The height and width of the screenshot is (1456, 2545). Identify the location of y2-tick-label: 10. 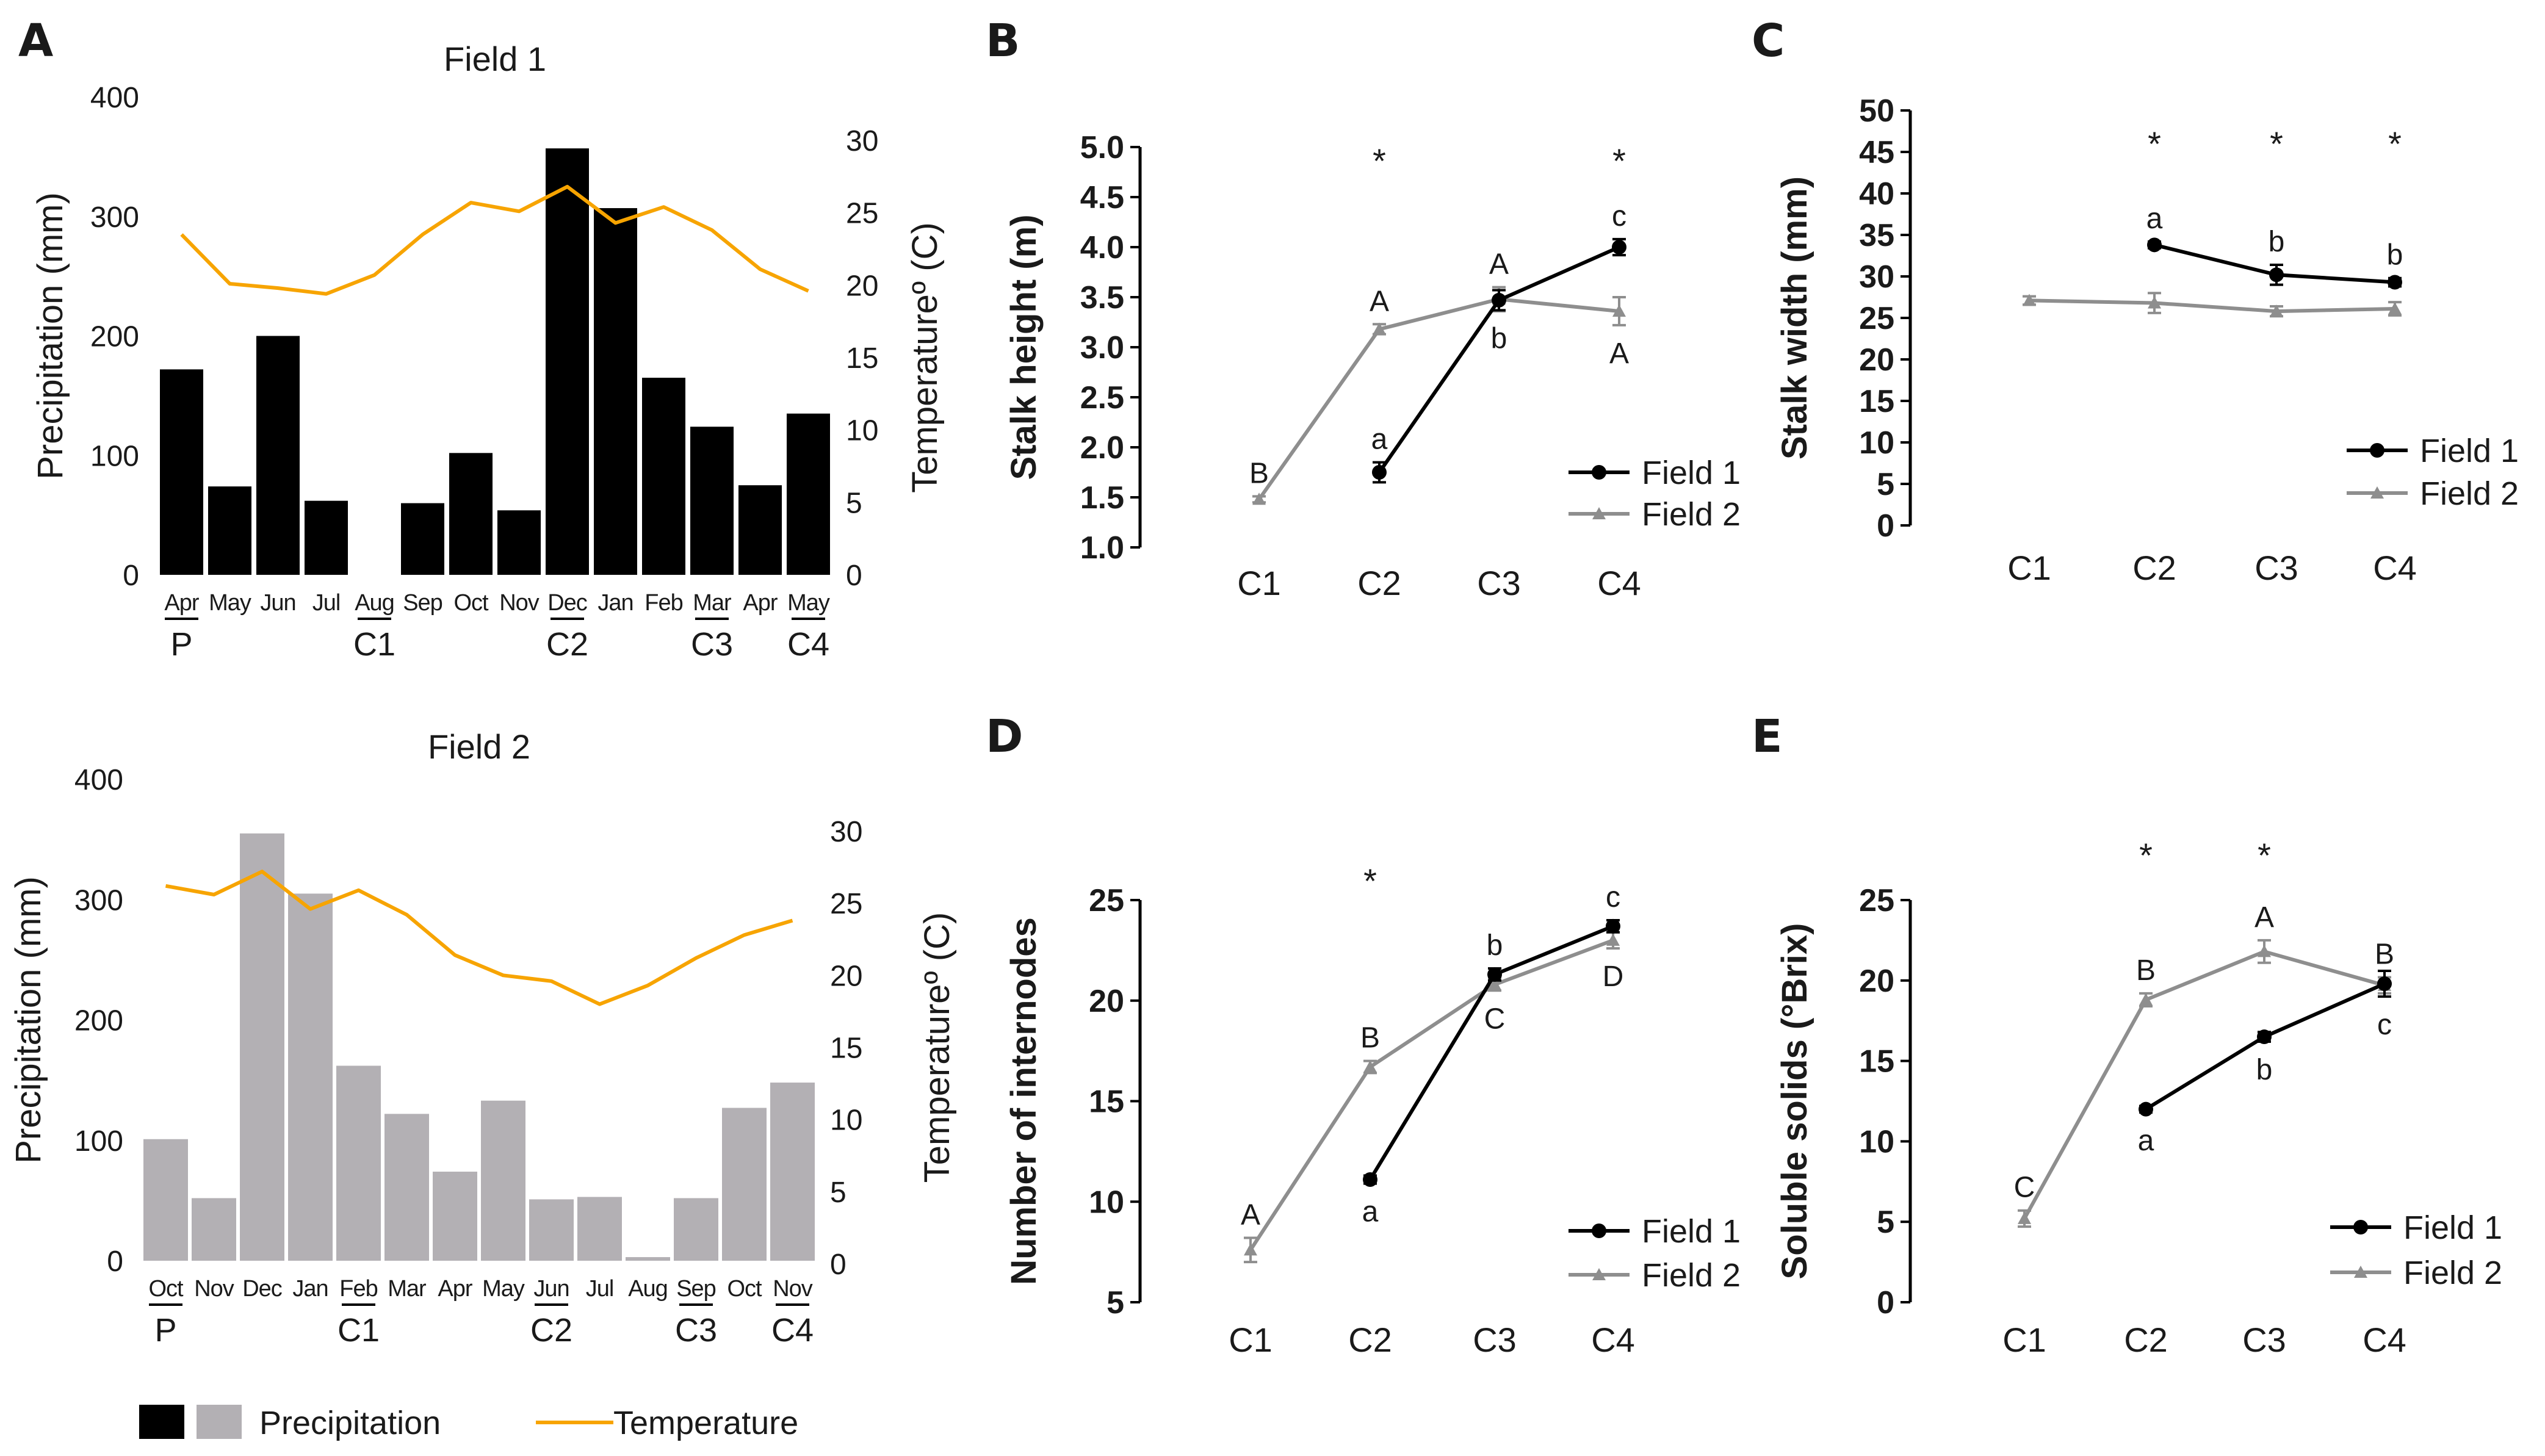
(846, 1121).